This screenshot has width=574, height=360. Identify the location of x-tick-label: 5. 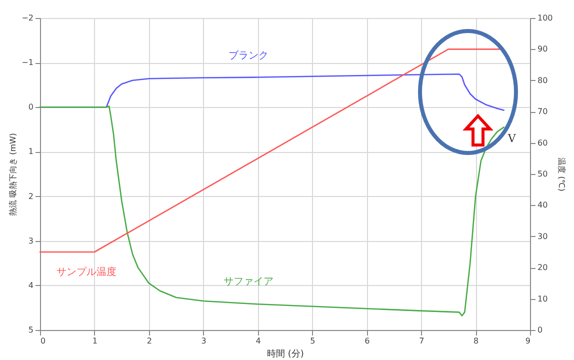
(313, 341).